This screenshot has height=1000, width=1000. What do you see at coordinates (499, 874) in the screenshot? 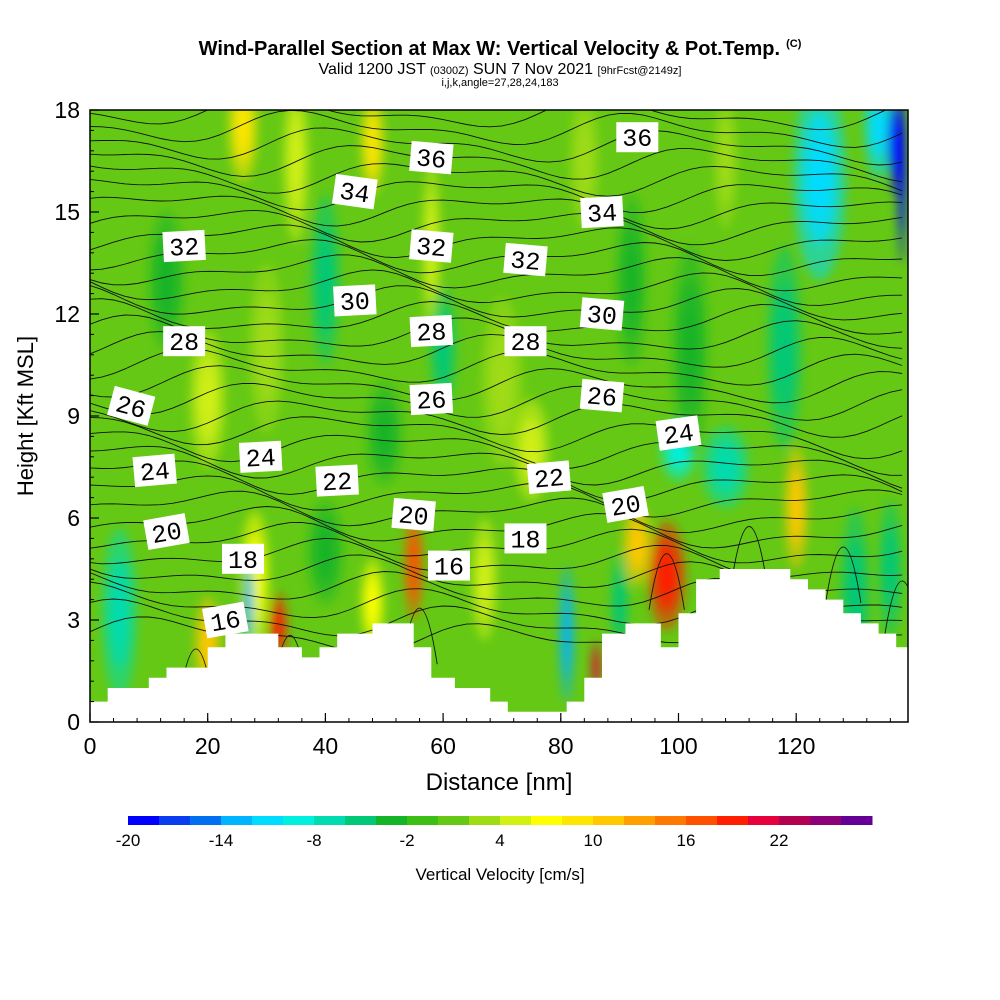
I see `colorbar-label: Vertical Velocity [cm/s]` at bounding box center [499, 874].